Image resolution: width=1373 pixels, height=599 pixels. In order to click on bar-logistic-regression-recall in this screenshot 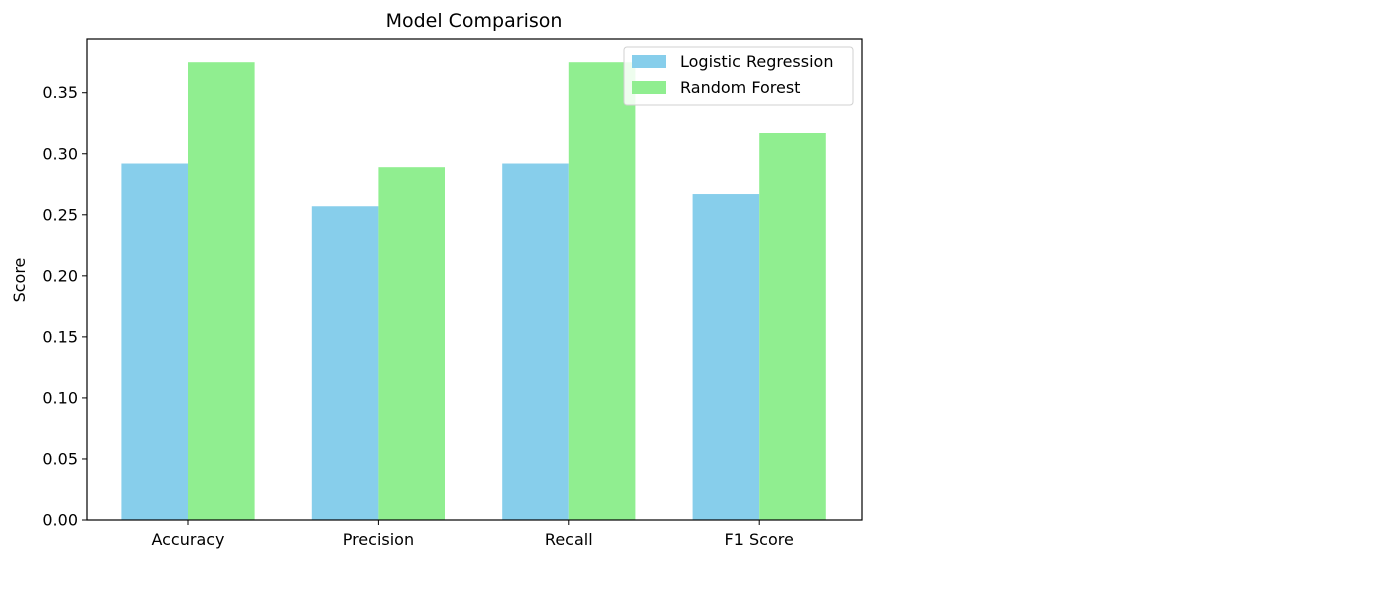, I will do `click(535, 341)`.